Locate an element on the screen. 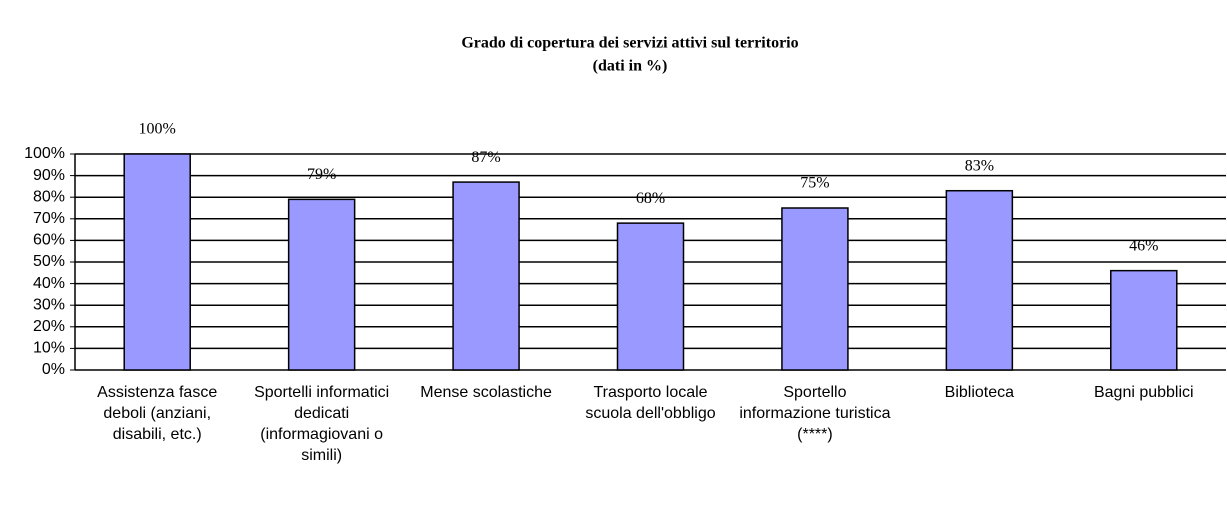 The height and width of the screenshot is (516, 1227). y-tick-label: 10% is located at coordinates (49, 348).